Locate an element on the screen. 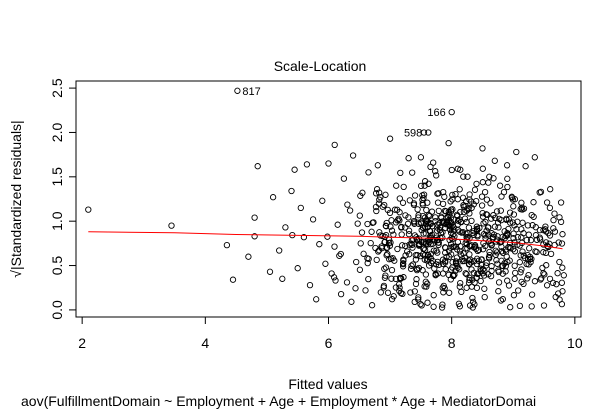  x-tick-label: 10 is located at coordinates (575, 343).